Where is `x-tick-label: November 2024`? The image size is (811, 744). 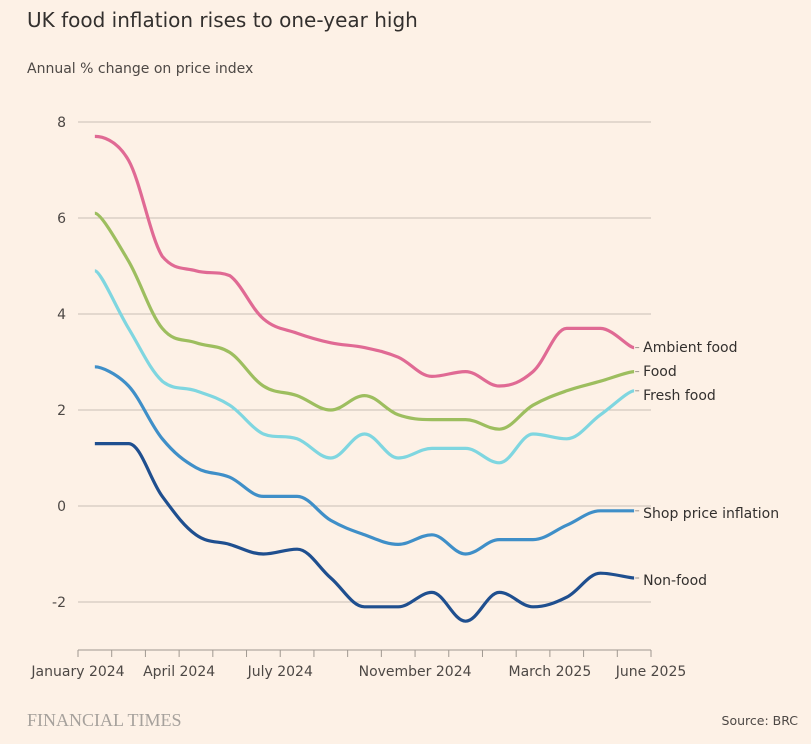 x-tick-label: November 2024 is located at coordinates (415, 672).